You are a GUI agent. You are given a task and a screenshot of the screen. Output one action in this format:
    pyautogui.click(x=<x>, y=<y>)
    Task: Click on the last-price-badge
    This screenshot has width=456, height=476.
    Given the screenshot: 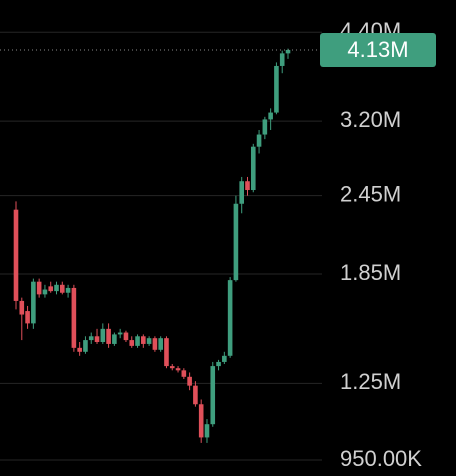 What is the action you would take?
    pyautogui.click(x=378, y=49)
    